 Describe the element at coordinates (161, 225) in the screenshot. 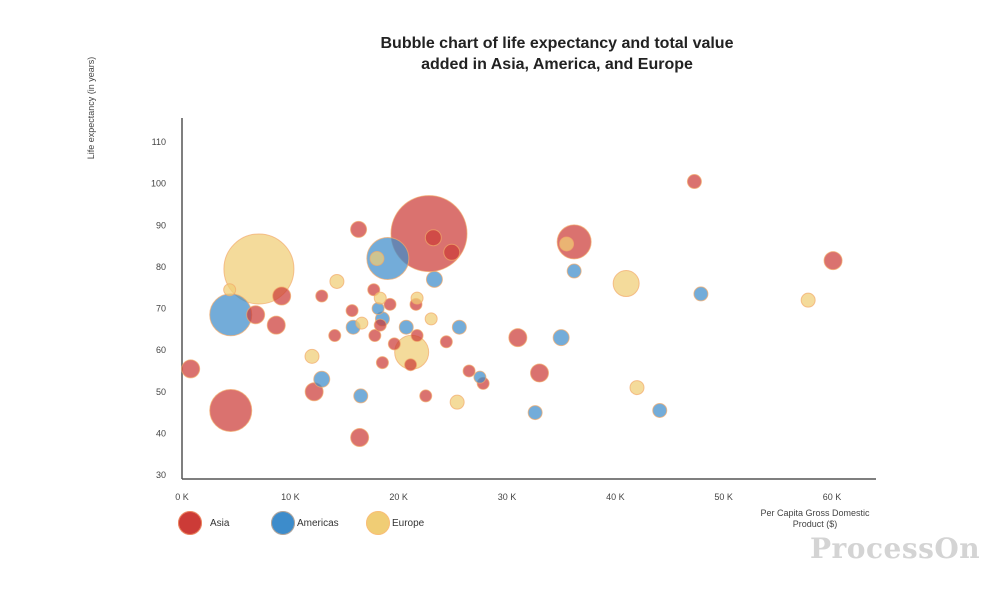

I see `y-tick-label: 90` at that location.